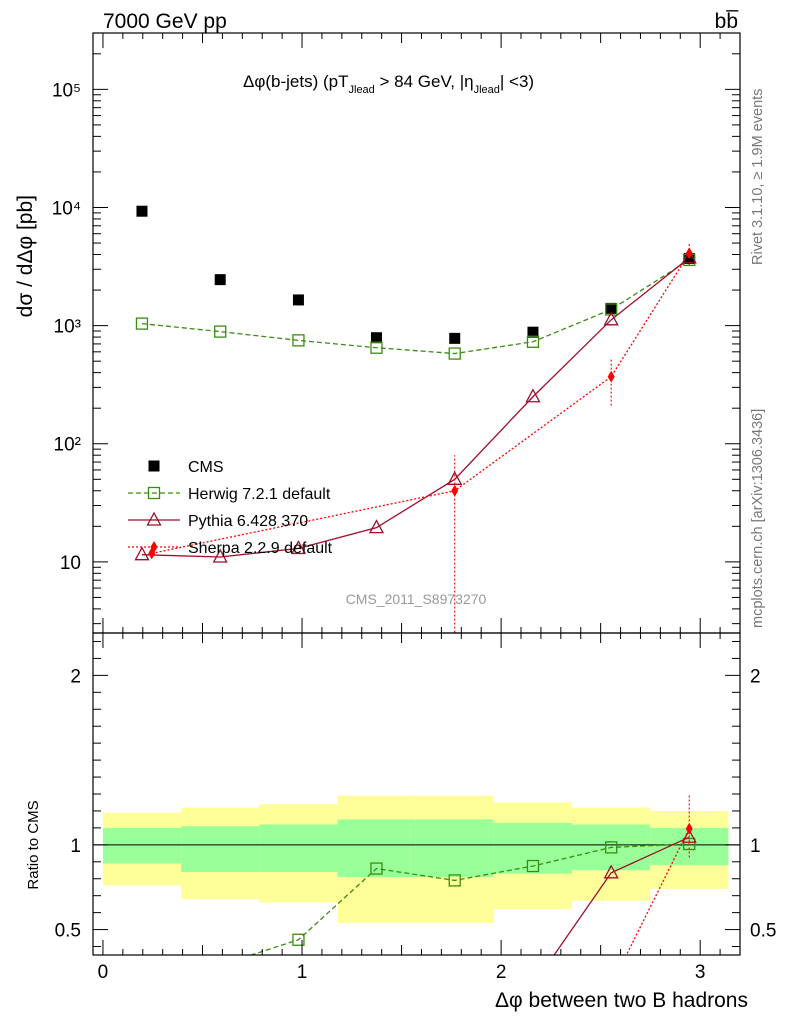 Image resolution: width=786 pixels, height=1024 pixels. What do you see at coordinates (621, 895) in the screenshot?
I see `ratio-pythia-line` at bounding box center [621, 895].